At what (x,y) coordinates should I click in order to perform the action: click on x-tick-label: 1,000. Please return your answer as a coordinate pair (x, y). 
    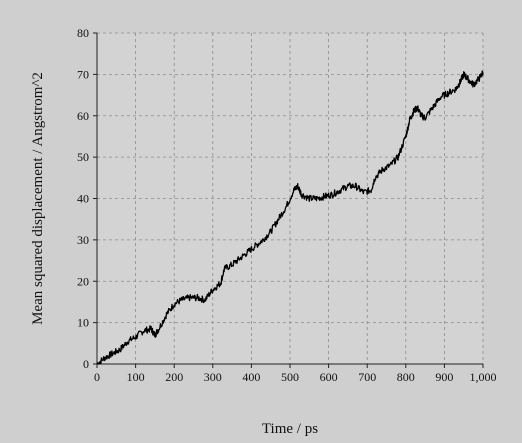
    Looking at the image, I should click on (483, 377).